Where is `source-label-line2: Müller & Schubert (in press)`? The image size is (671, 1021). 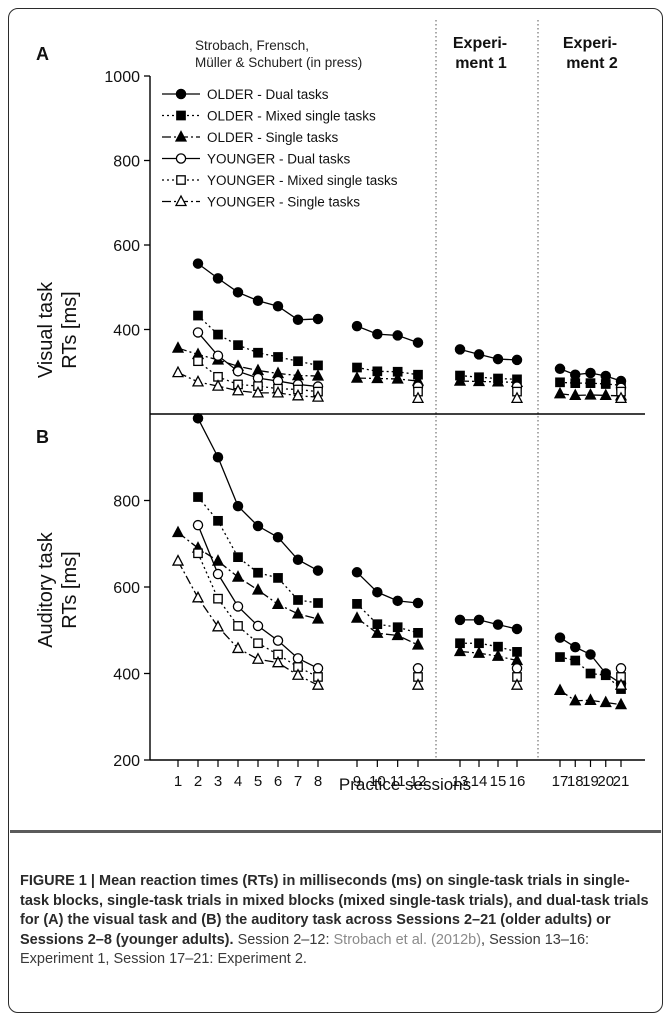
source-label-line2: Müller & Schubert (in press) is located at coordinates (278, 62).